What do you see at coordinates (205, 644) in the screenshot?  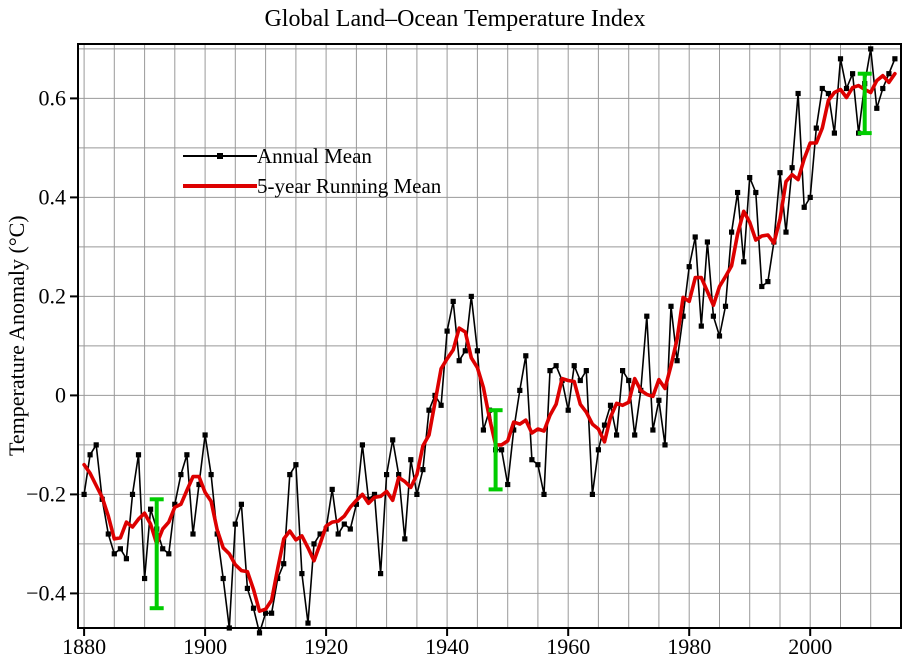 I see `x-tick-label: 1900` at bounding box center [205, 644].